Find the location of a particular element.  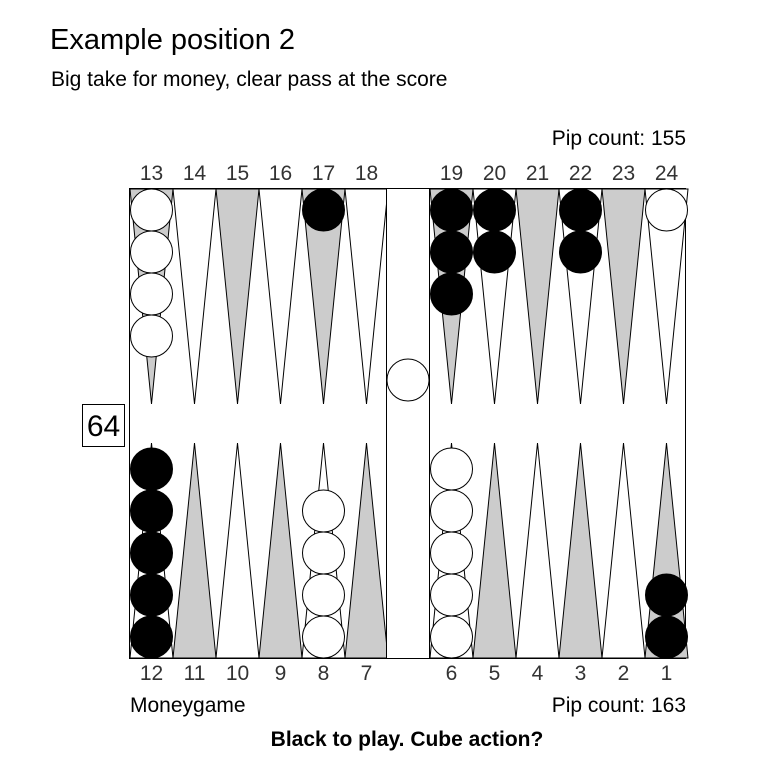

cube-value: 64 is located at coordinates (103, 426).